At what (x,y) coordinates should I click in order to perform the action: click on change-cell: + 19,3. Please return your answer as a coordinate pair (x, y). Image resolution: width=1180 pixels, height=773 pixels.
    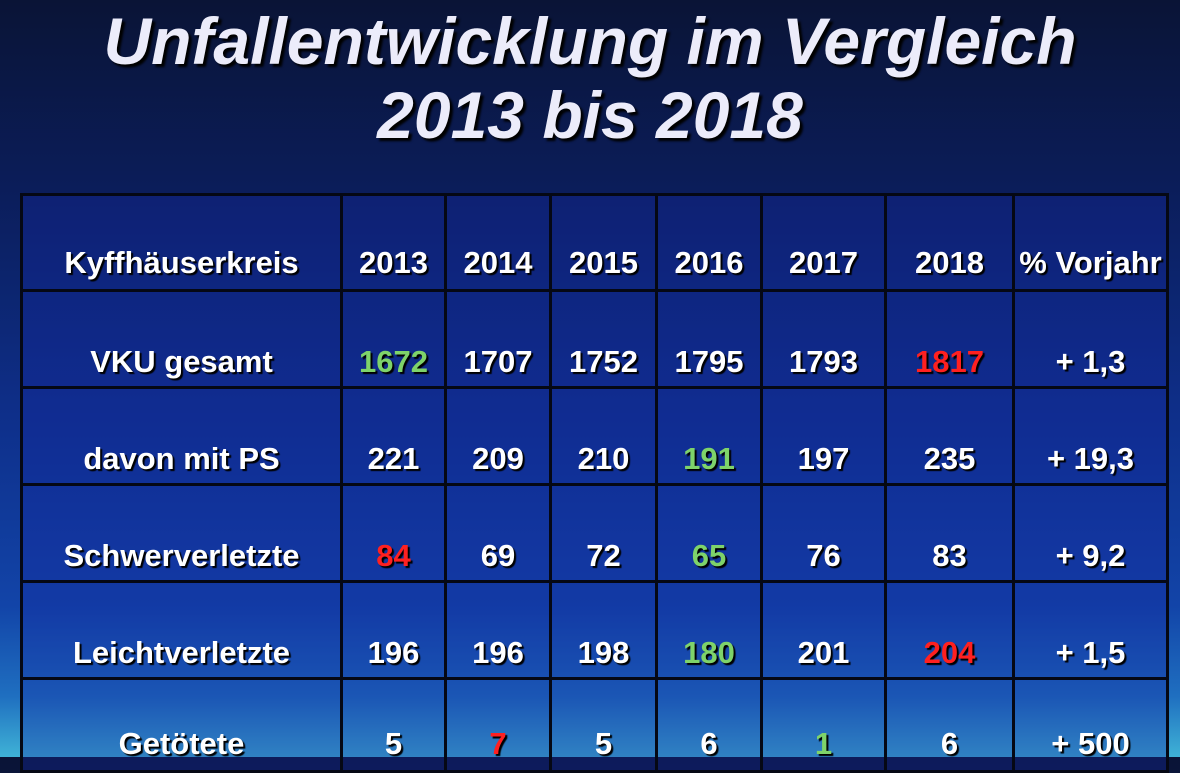
    Looking at the image, I should click on (1090, 436).